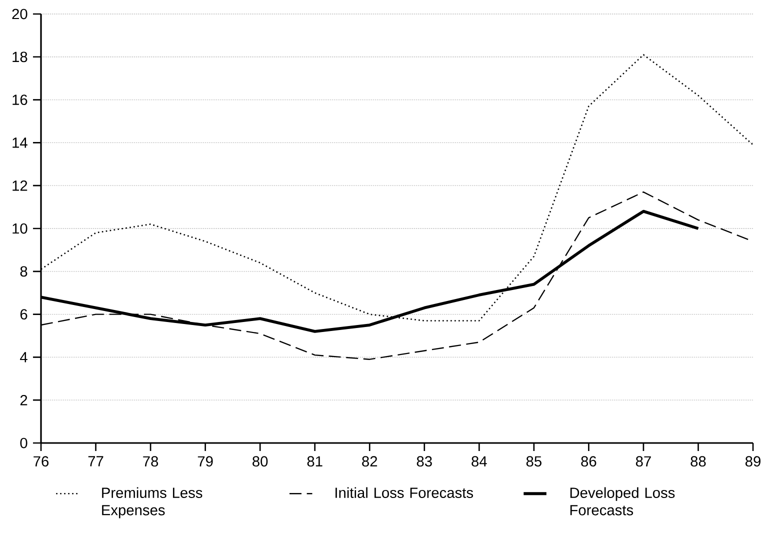  I want to click on y-tick-label: 18, so click(20, 57).